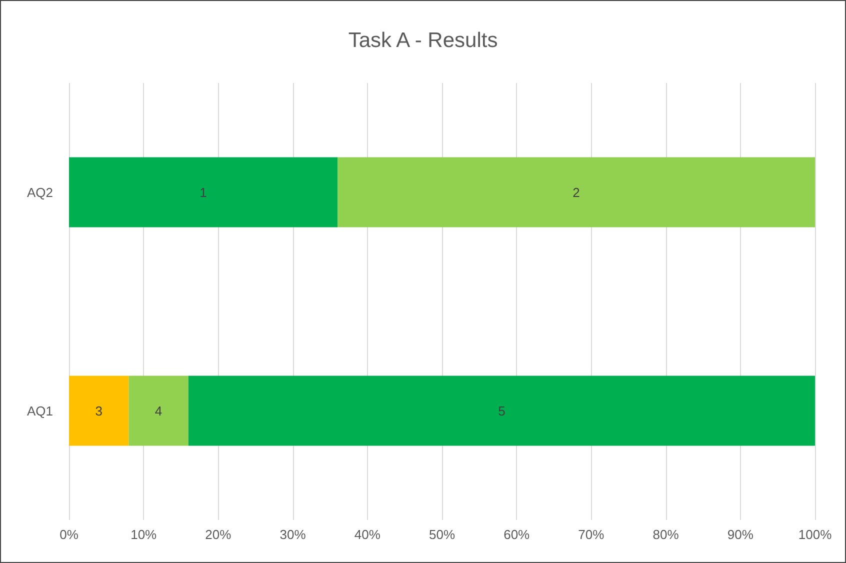 This screenshot has height=563, width=846. Describe the element at coordinates (423, 40) in the screenshot. I see `chart-title: Task A - Results` at that location.